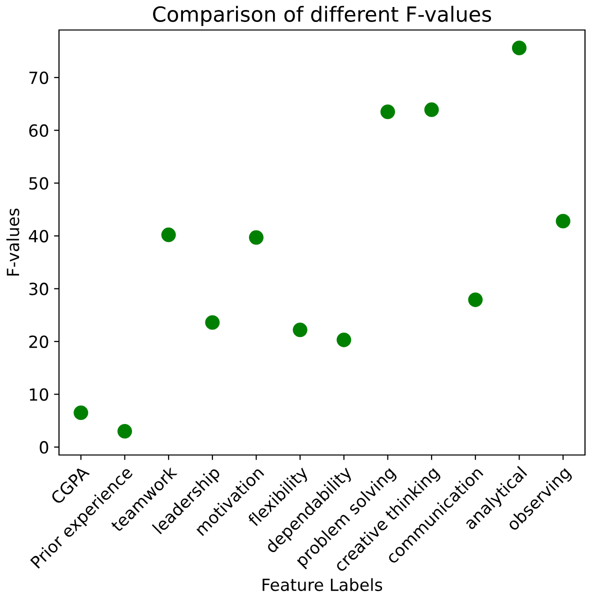 The height and width of the screenshot is (598, 596). I want to click on y-tick-label: 20, so click(38, 341).